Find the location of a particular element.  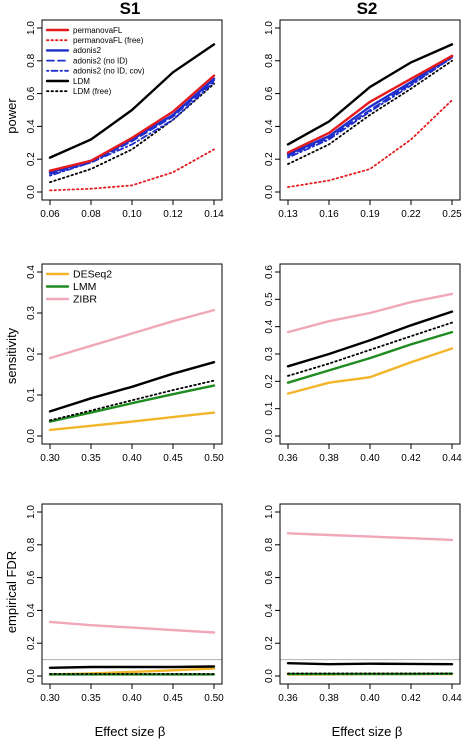

series-line-adonis2 is located at coordinates (370, 105).